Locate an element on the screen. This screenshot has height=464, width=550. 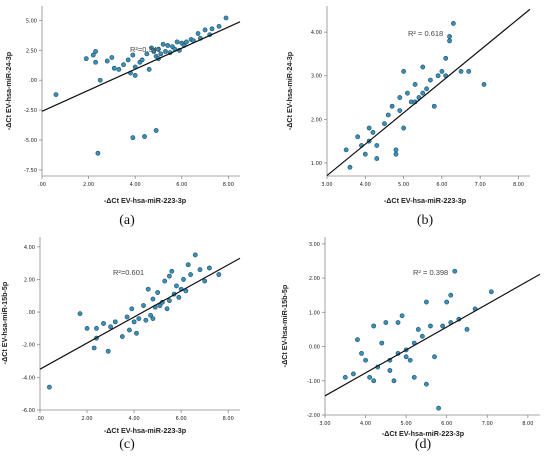
y-tick-label: 3.00 is located at coordinates (316, 77).